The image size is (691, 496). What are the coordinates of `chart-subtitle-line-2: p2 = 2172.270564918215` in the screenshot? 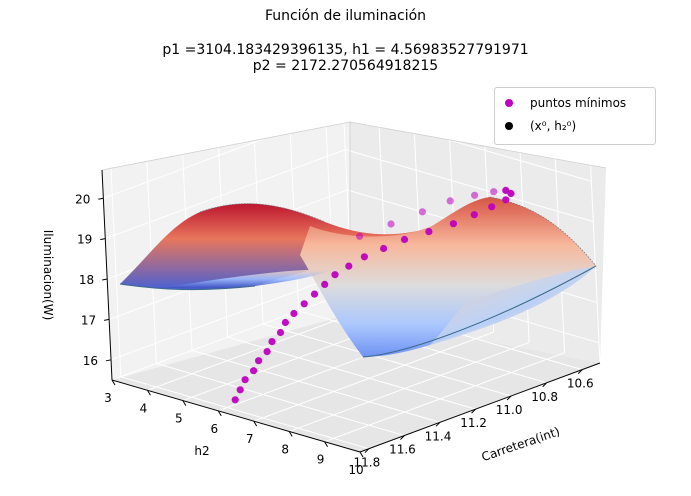 It's located at (345, 66).